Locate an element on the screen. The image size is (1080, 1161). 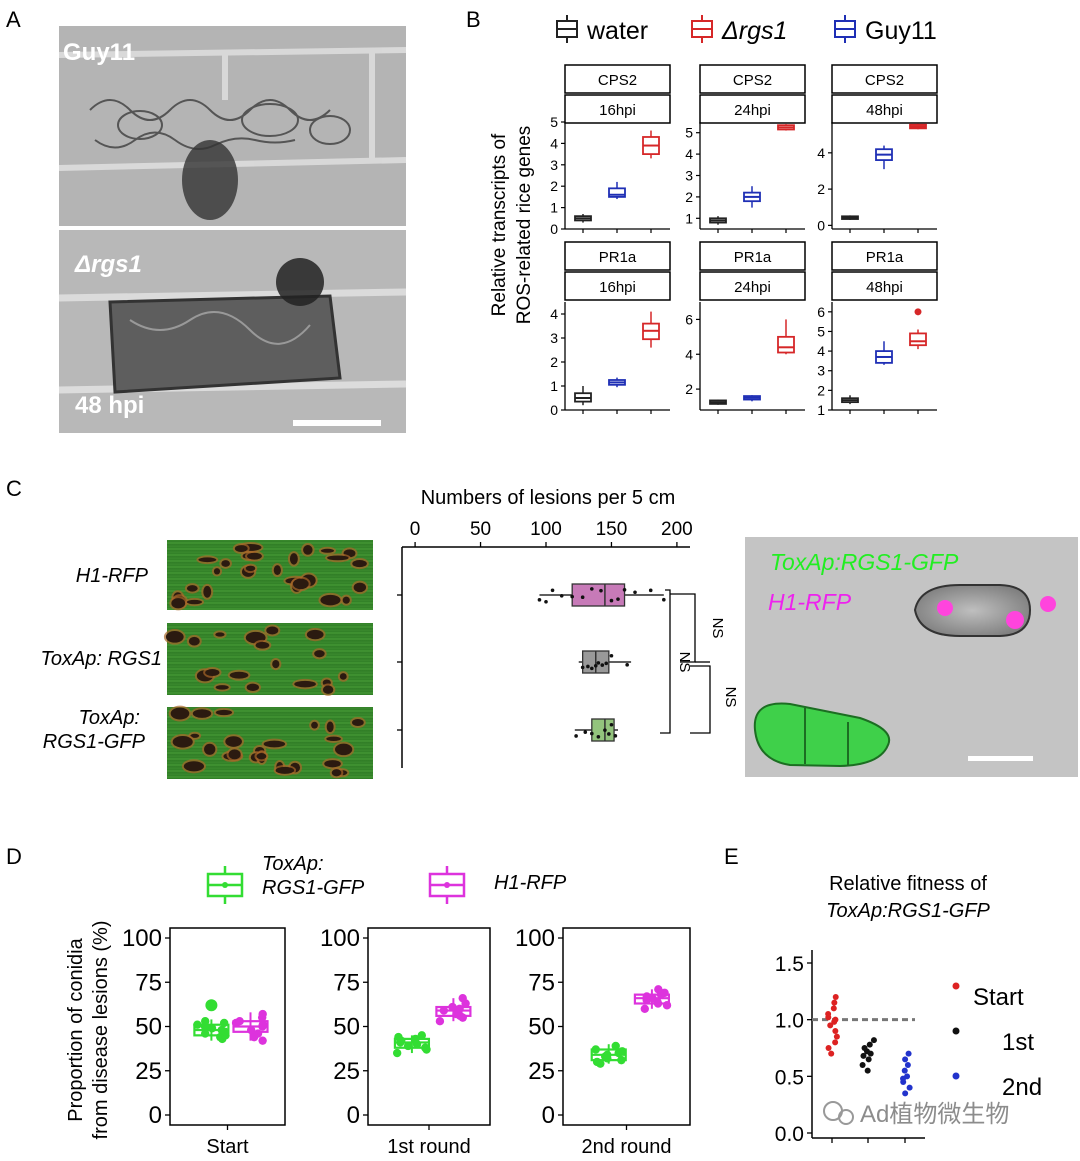
y-tick-label: 0.0 is located at coordinates (789, 1134).